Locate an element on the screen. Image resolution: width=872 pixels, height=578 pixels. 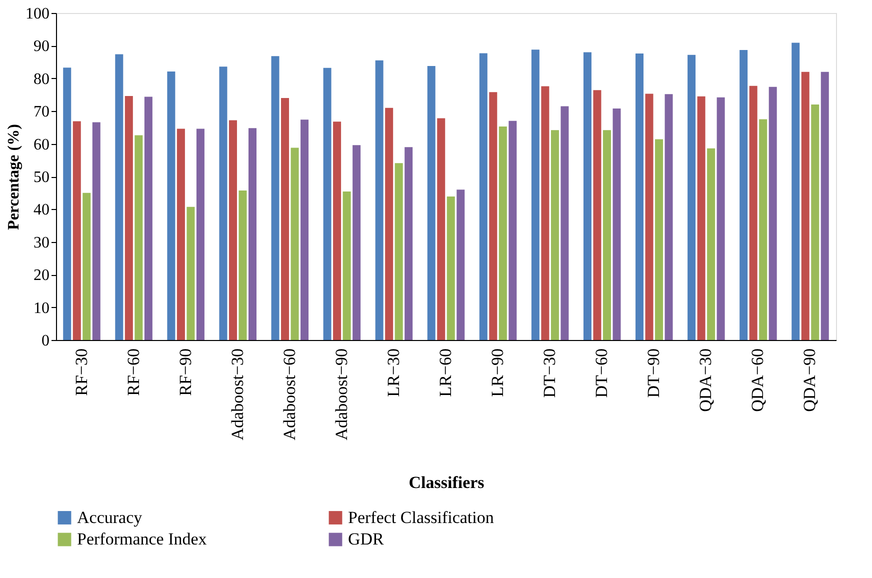
x-tick-label: RF−30 is located at coordinates (81, 372).